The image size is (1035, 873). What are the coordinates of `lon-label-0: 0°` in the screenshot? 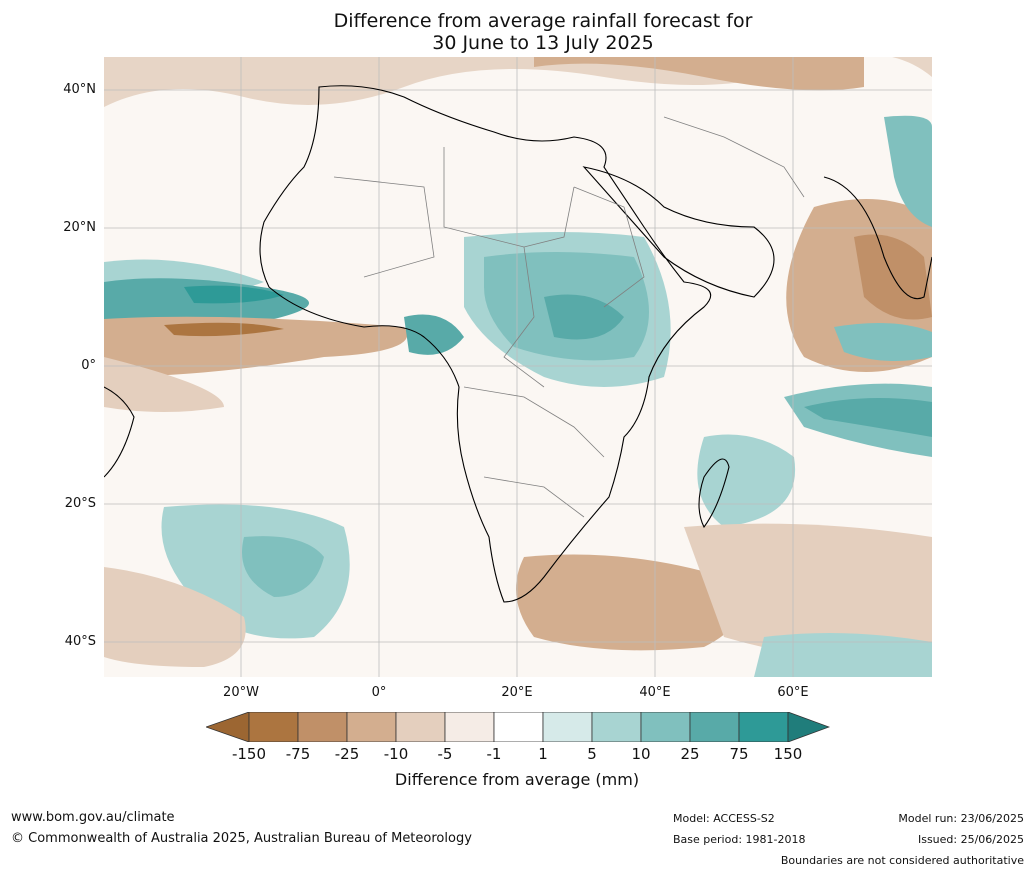 It's located at (379, 692).